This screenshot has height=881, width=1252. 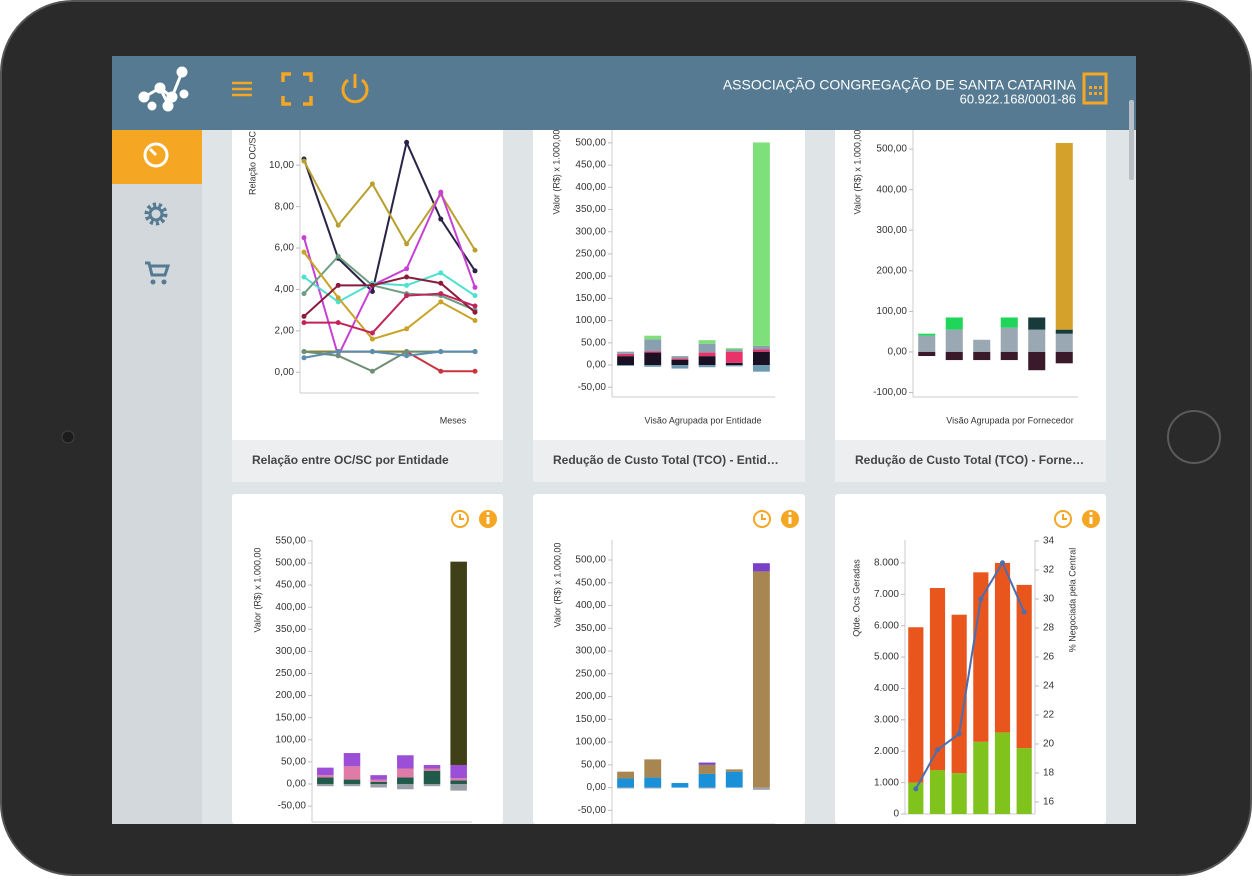 What do you see at coordinates (1095, 88) in the screenshot?
I see `building-icon` at bounding box center [1095, 88].